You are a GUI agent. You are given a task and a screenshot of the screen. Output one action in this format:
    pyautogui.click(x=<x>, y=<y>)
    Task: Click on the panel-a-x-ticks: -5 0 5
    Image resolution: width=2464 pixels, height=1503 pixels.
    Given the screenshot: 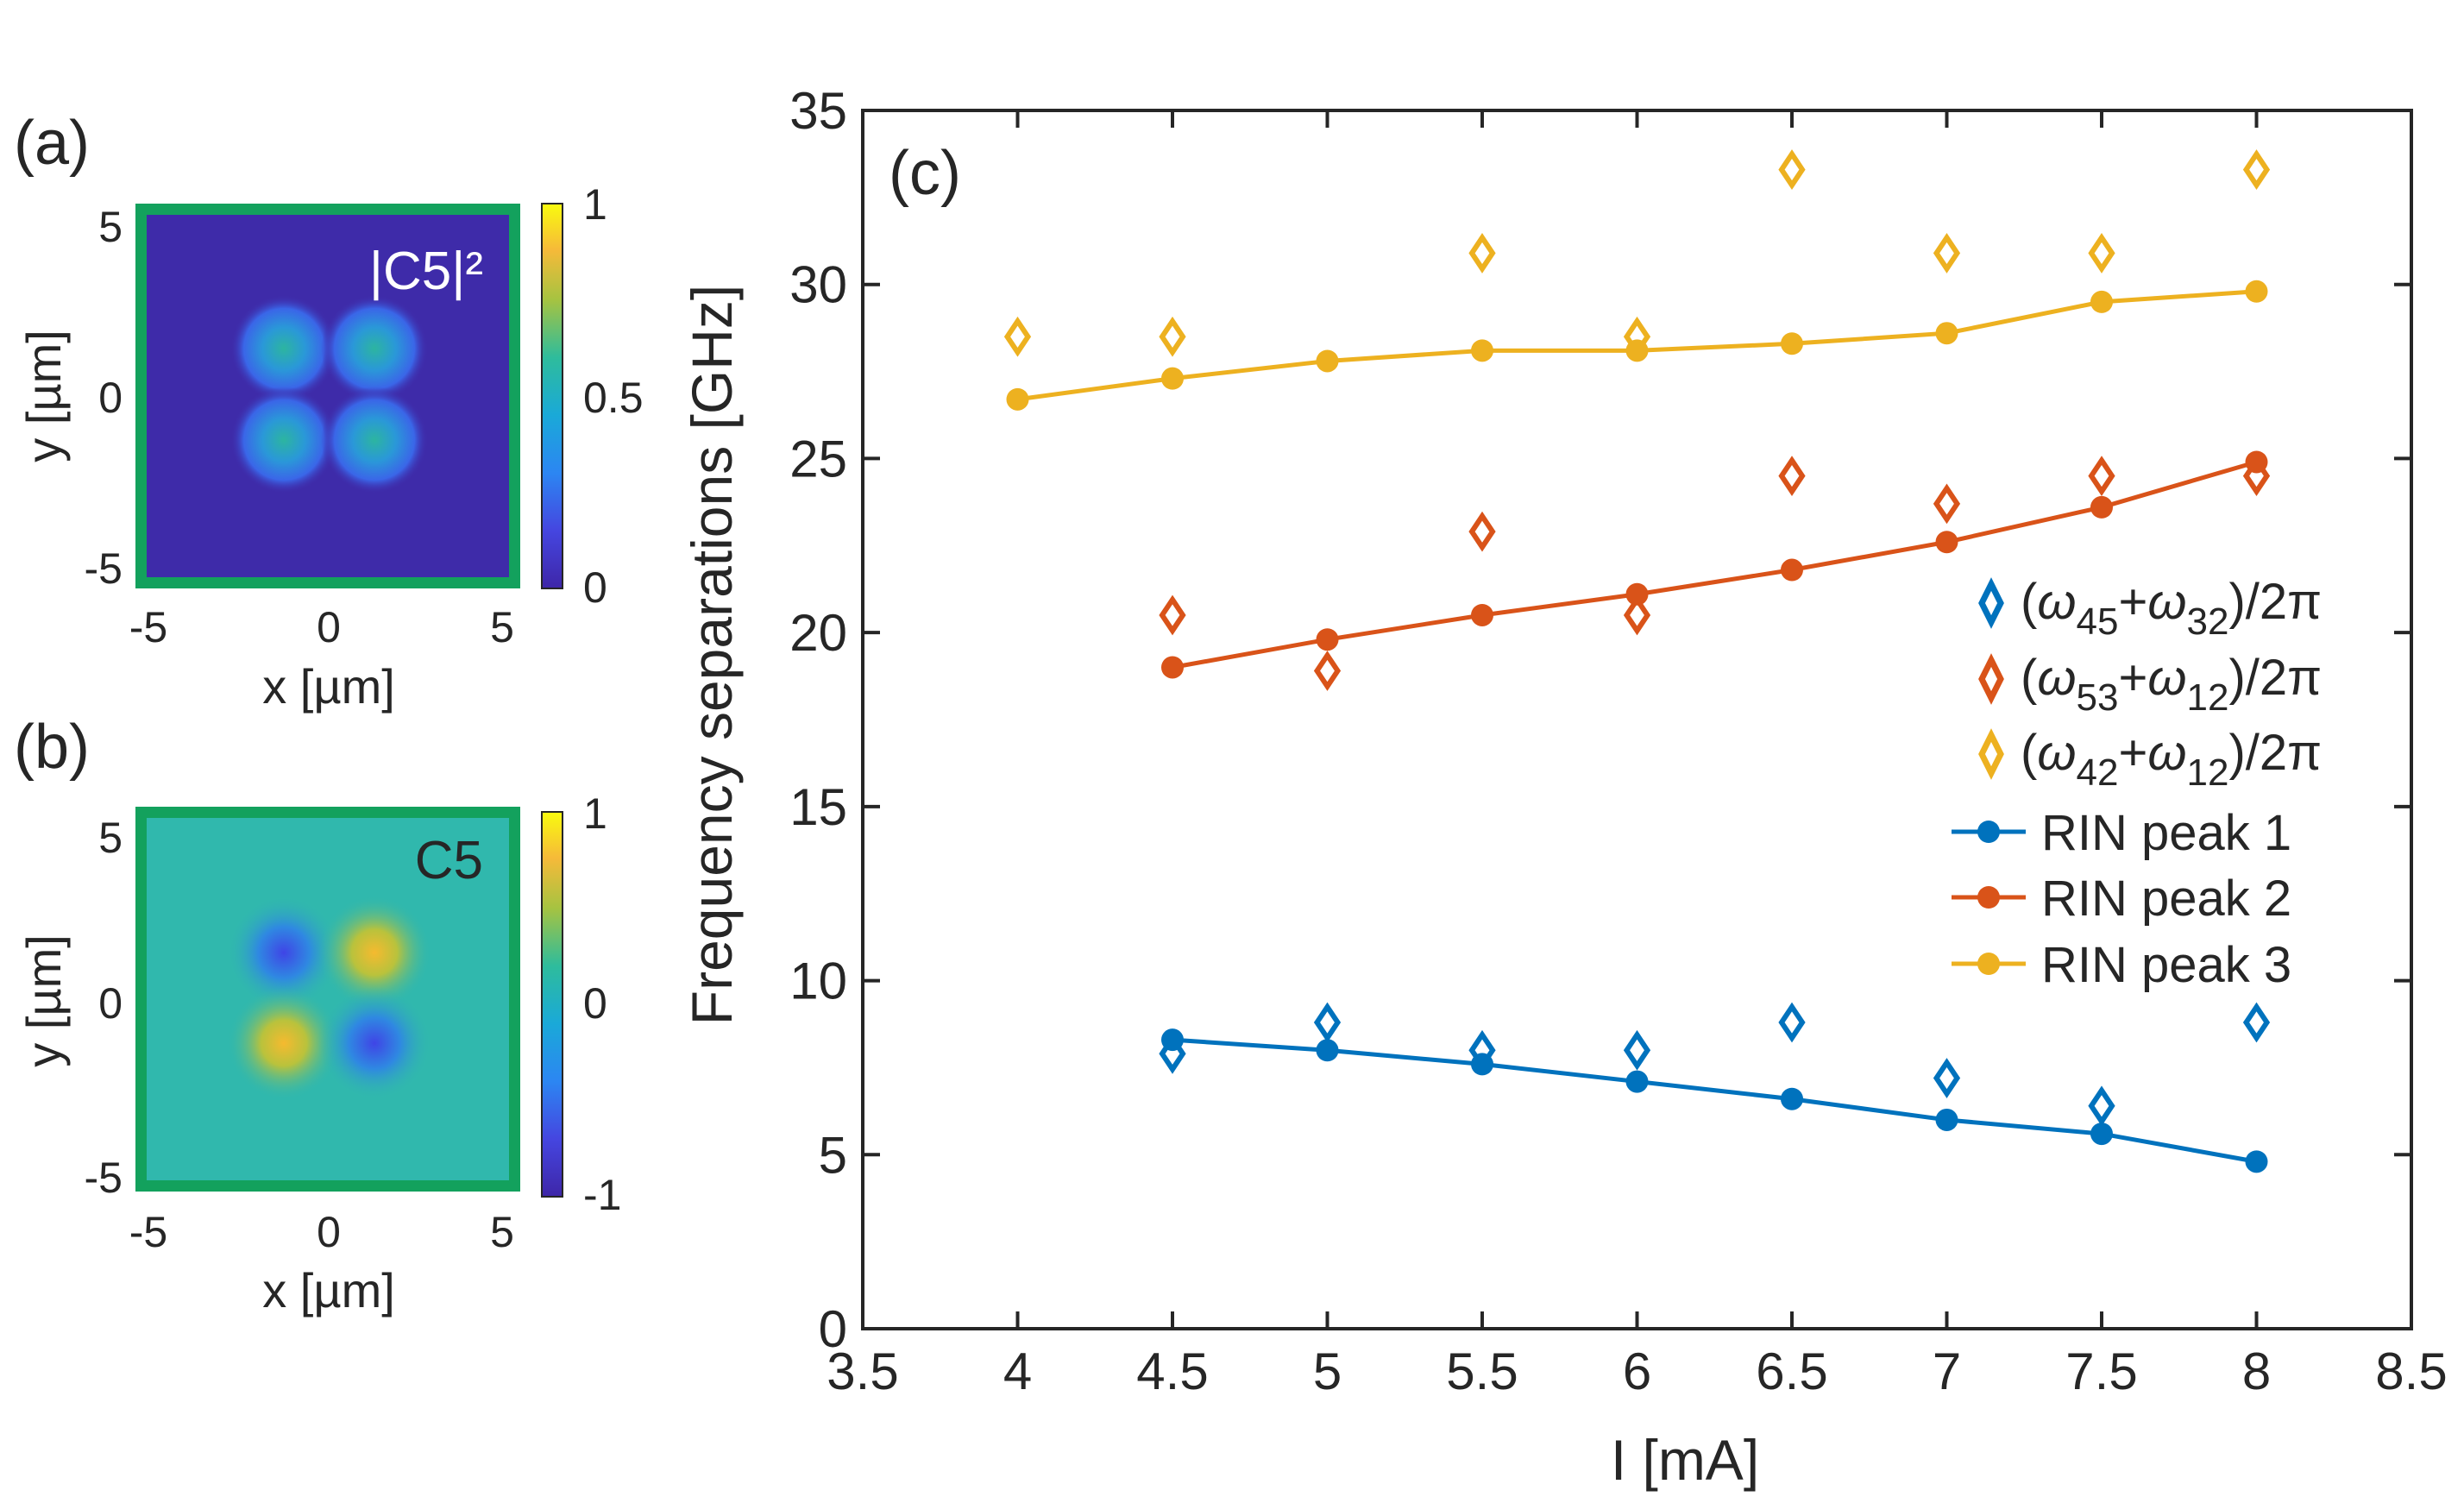 What is the action you would take?
    pyautogui.click(x=322, y=627)
    